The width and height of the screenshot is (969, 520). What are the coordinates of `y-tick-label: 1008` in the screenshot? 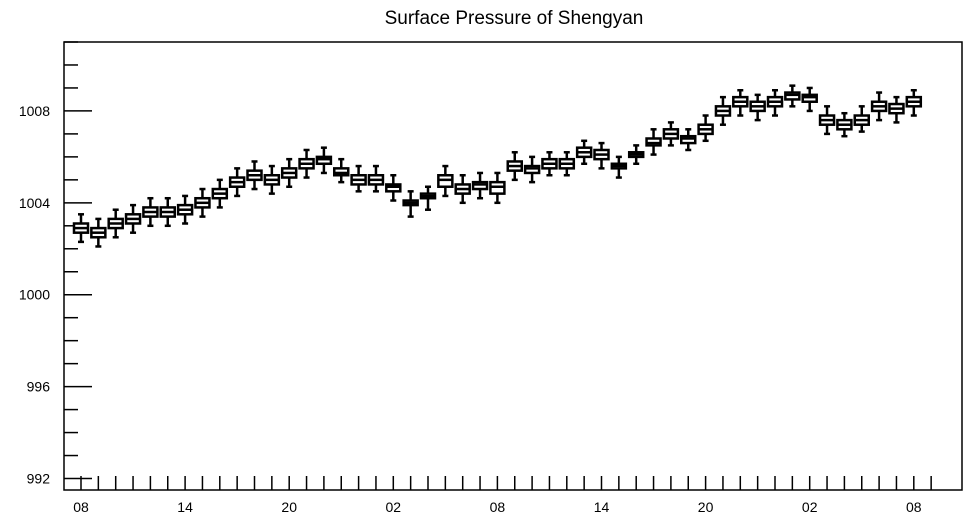 It's located at (34, 111).